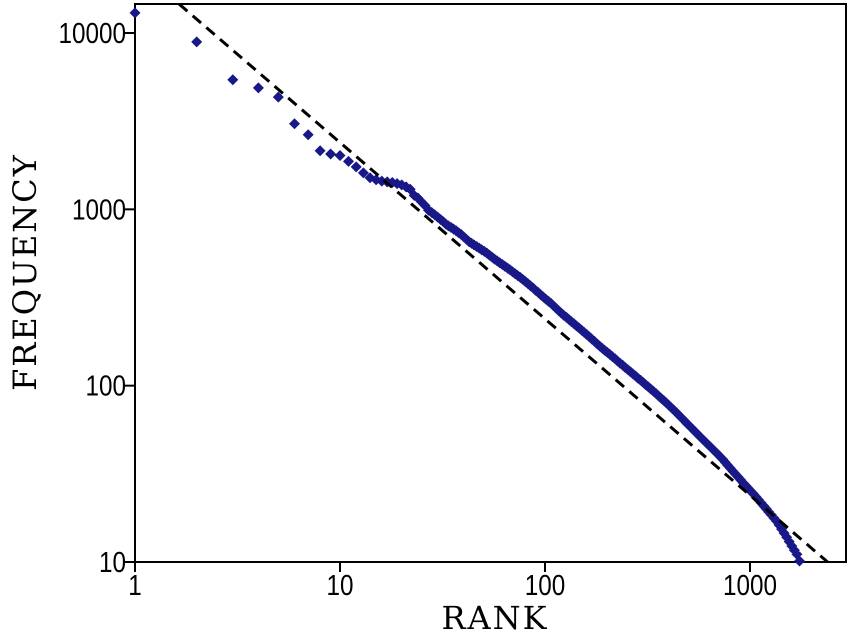 Image resolution: width=850 pixels, height=641 pixels. What do you see at coordinates (494, 618) in the screenshot?
I see `x-axis-label: RANK` at bounding box center [494, 618].